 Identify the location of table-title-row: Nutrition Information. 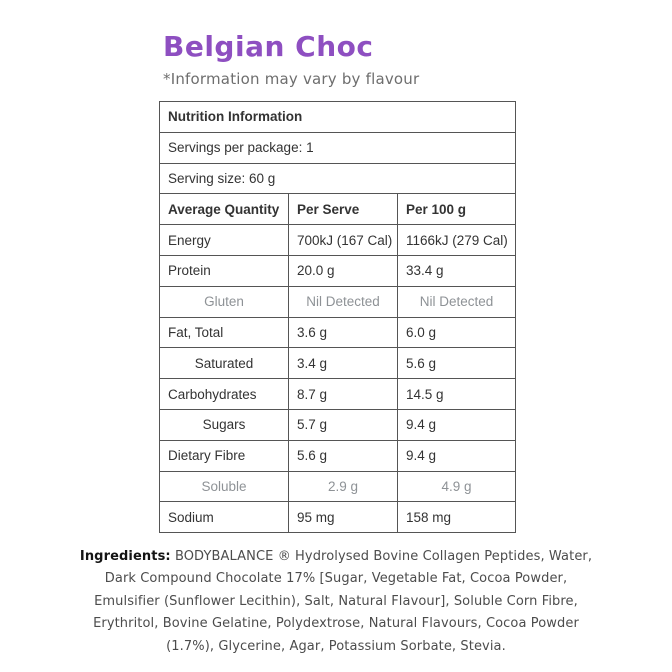
(337, 117).